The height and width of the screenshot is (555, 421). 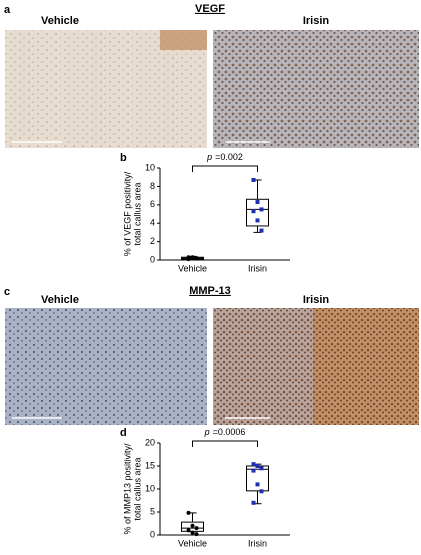 I want to click on y-tick-label: 2, so click(x=152, y=241).